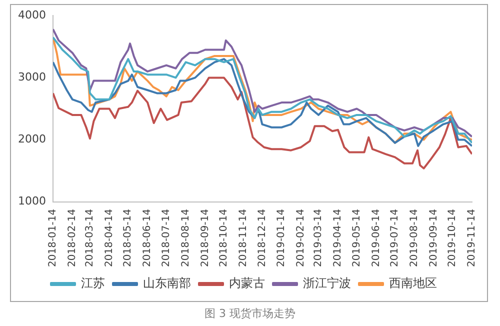 This screenshot has width=500, height=326. Describe the element at coordinates (413, 283) in the screenshot. I see `legend-label: 西南地区` at that location.